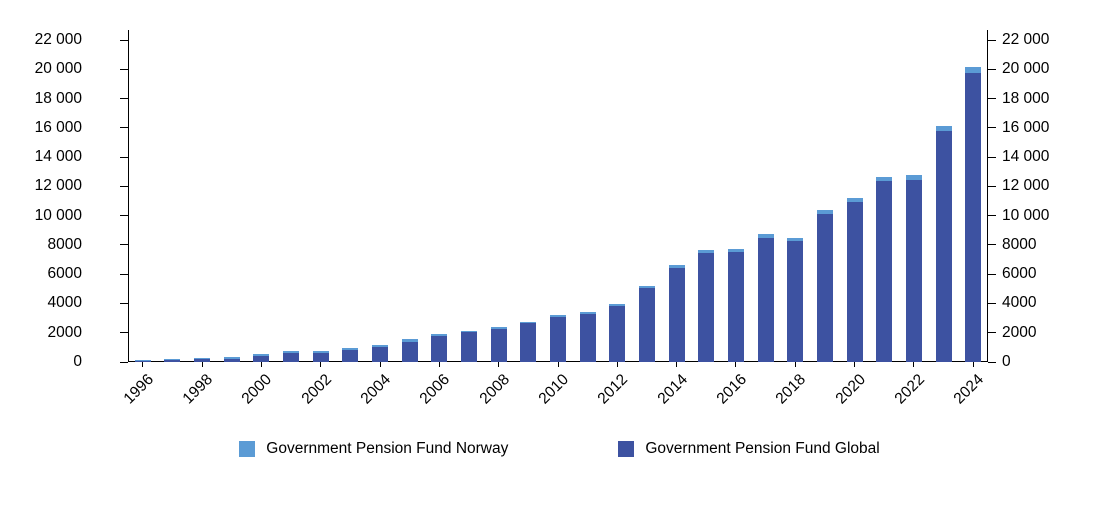 Image resolution: width=1119 pixels, height=508 pixels. Describe the element at coordinates (1026, 215) in the screenshot. I see `y-axis-label-right: 10 000` at that location.